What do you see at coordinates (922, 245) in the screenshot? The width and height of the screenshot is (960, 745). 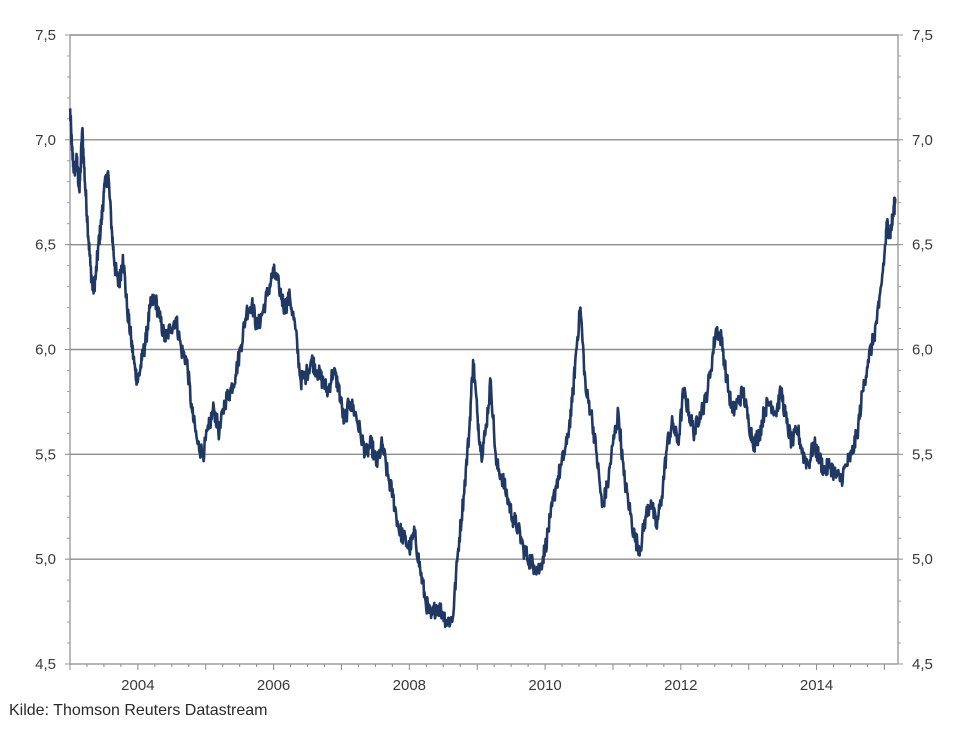 I see `y-tick-label-right: 6,5` at bounding box center [922, 245].